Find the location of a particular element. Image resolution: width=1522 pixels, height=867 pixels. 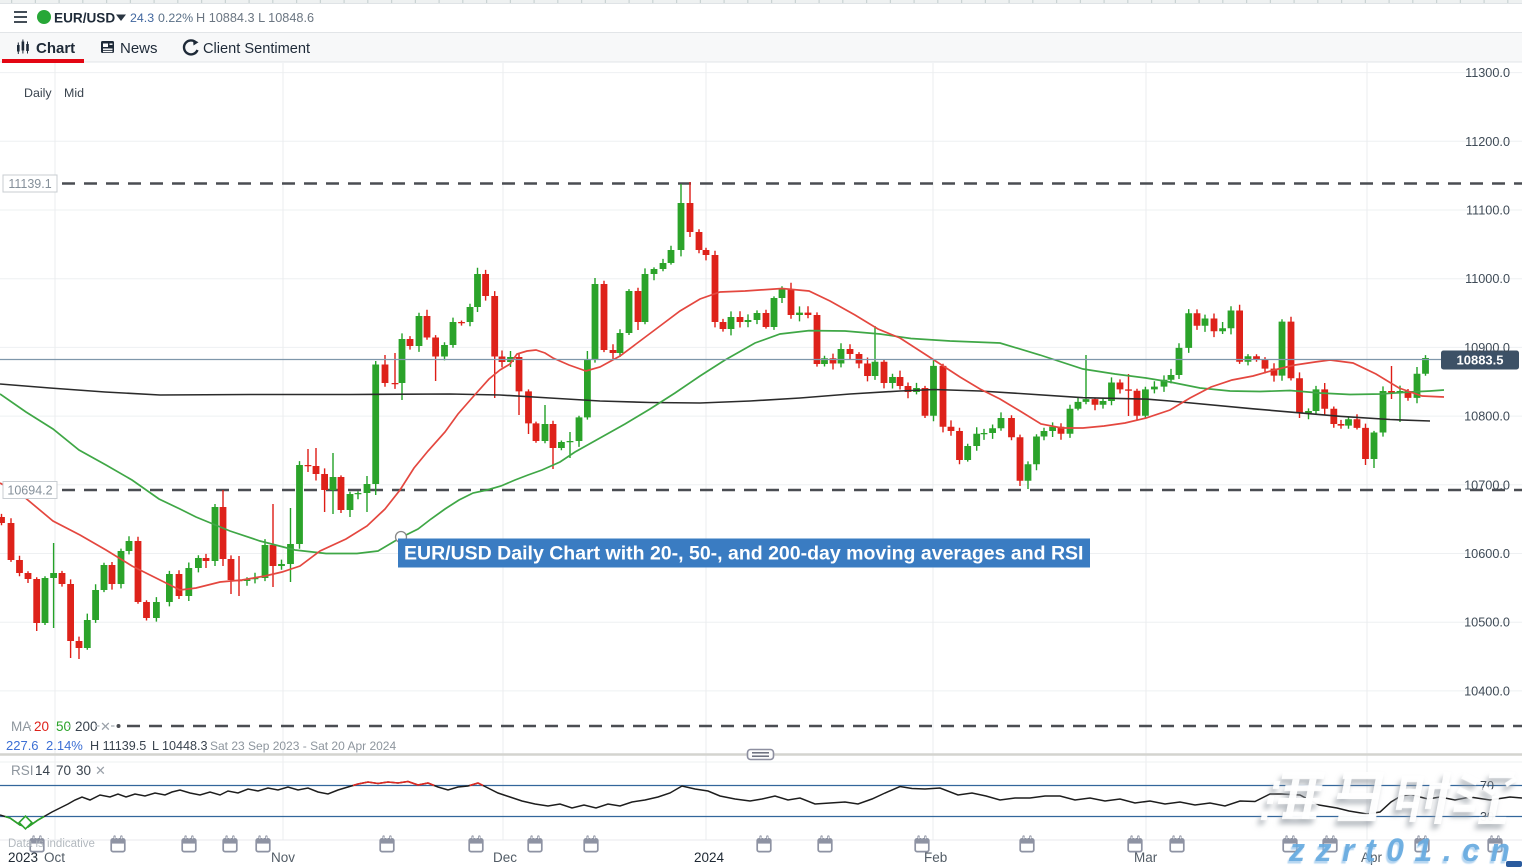

svg-text: 0.22% is located at coordinates (175, 18).